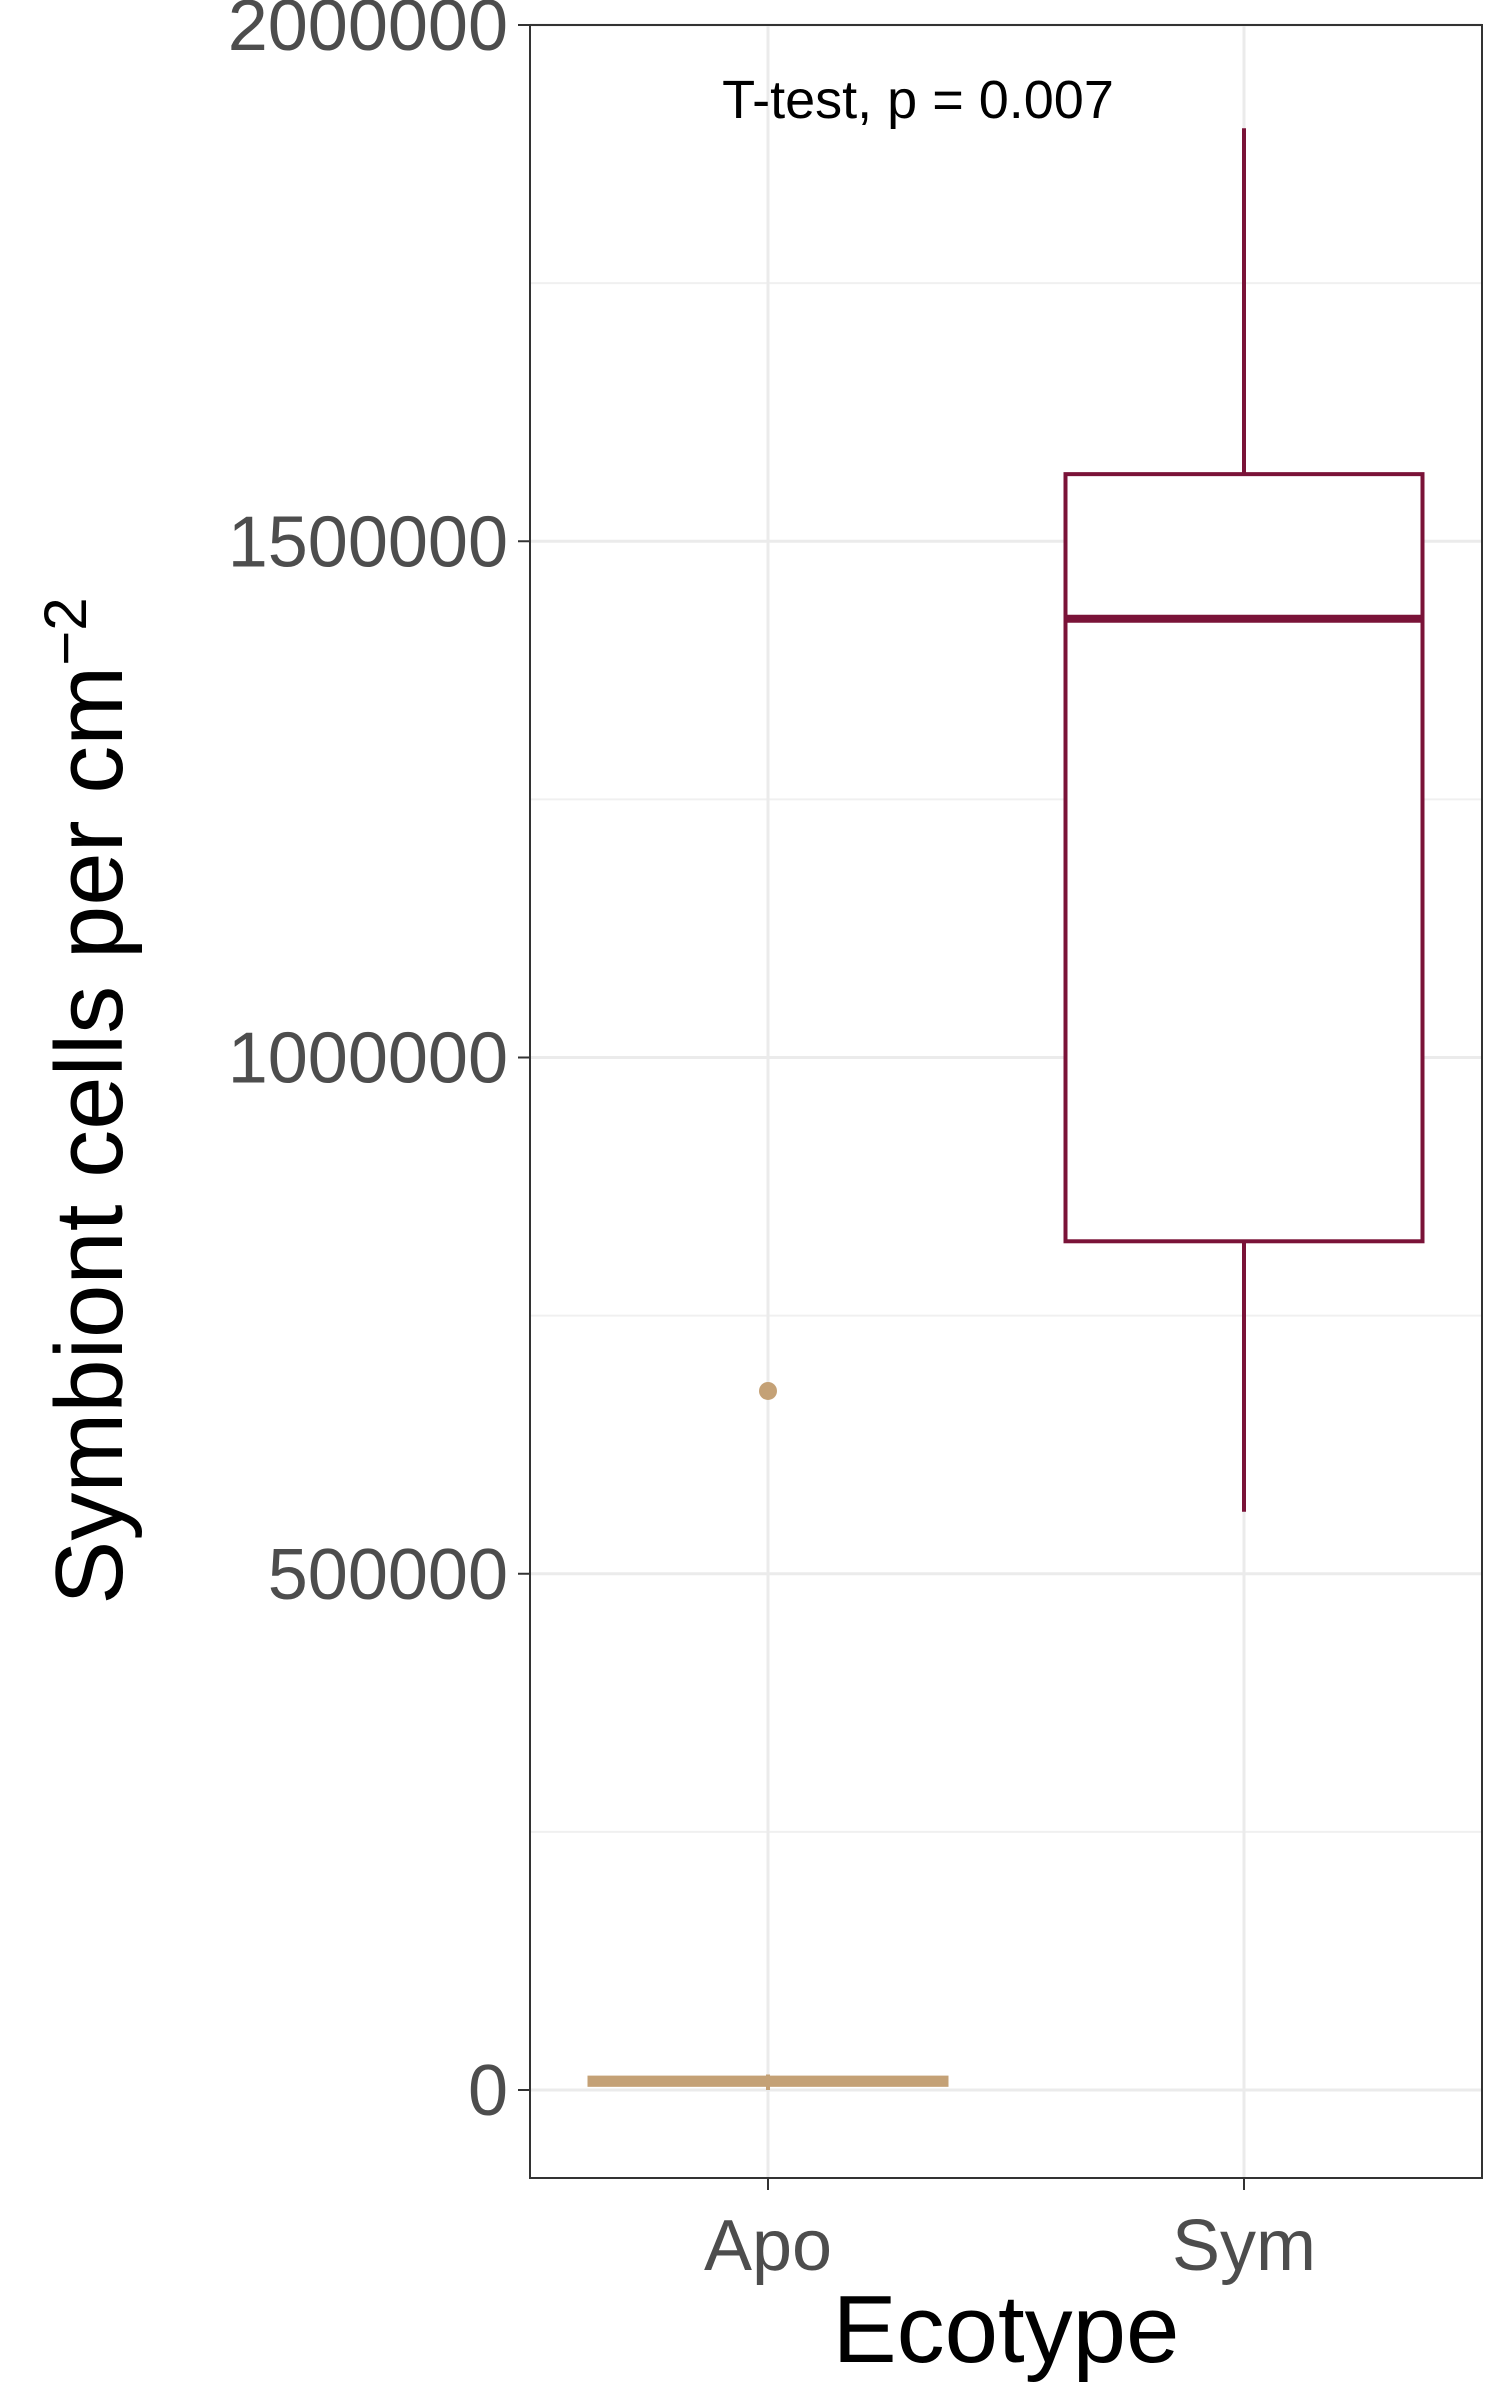 This screenshot has height=2405, width=1500. I want to click on x-tick-label: Sym, so click(1244, 2246).